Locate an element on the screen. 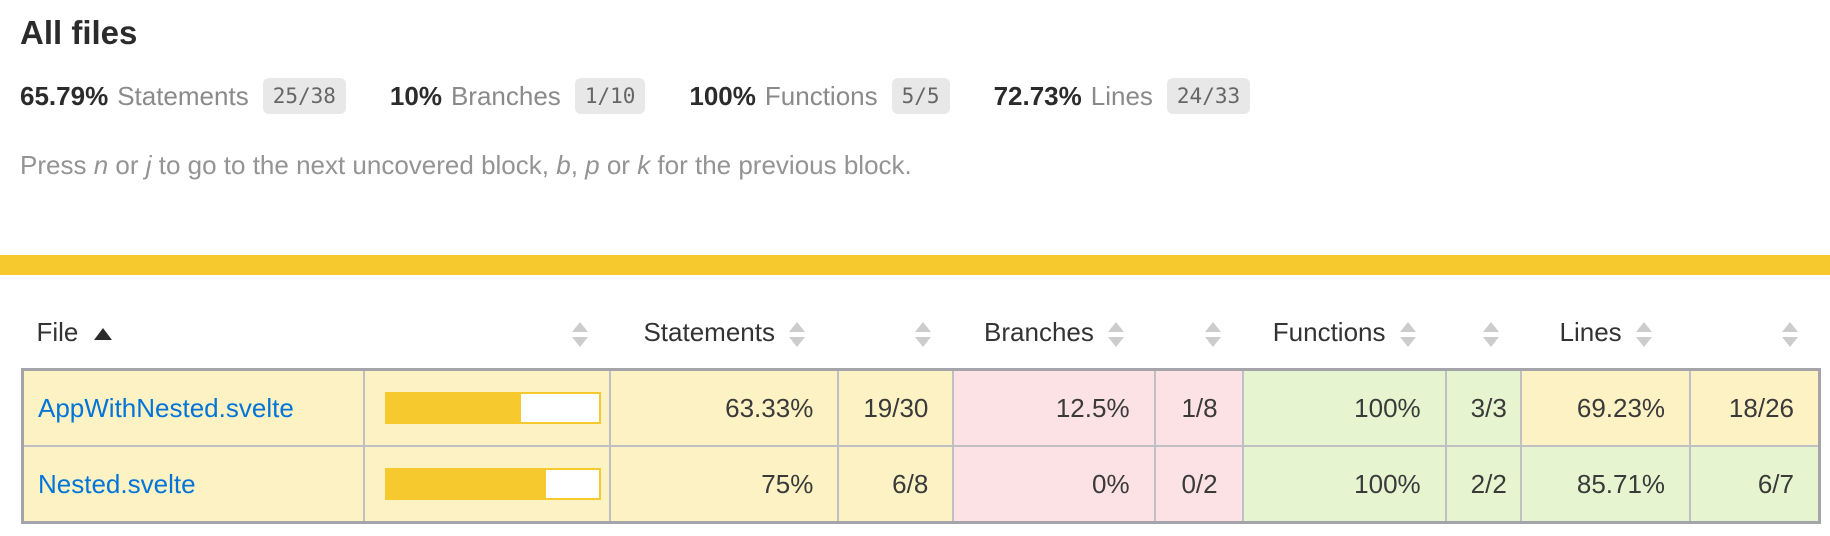  col-header-statements: Statements is located at coordinates (724, 329).